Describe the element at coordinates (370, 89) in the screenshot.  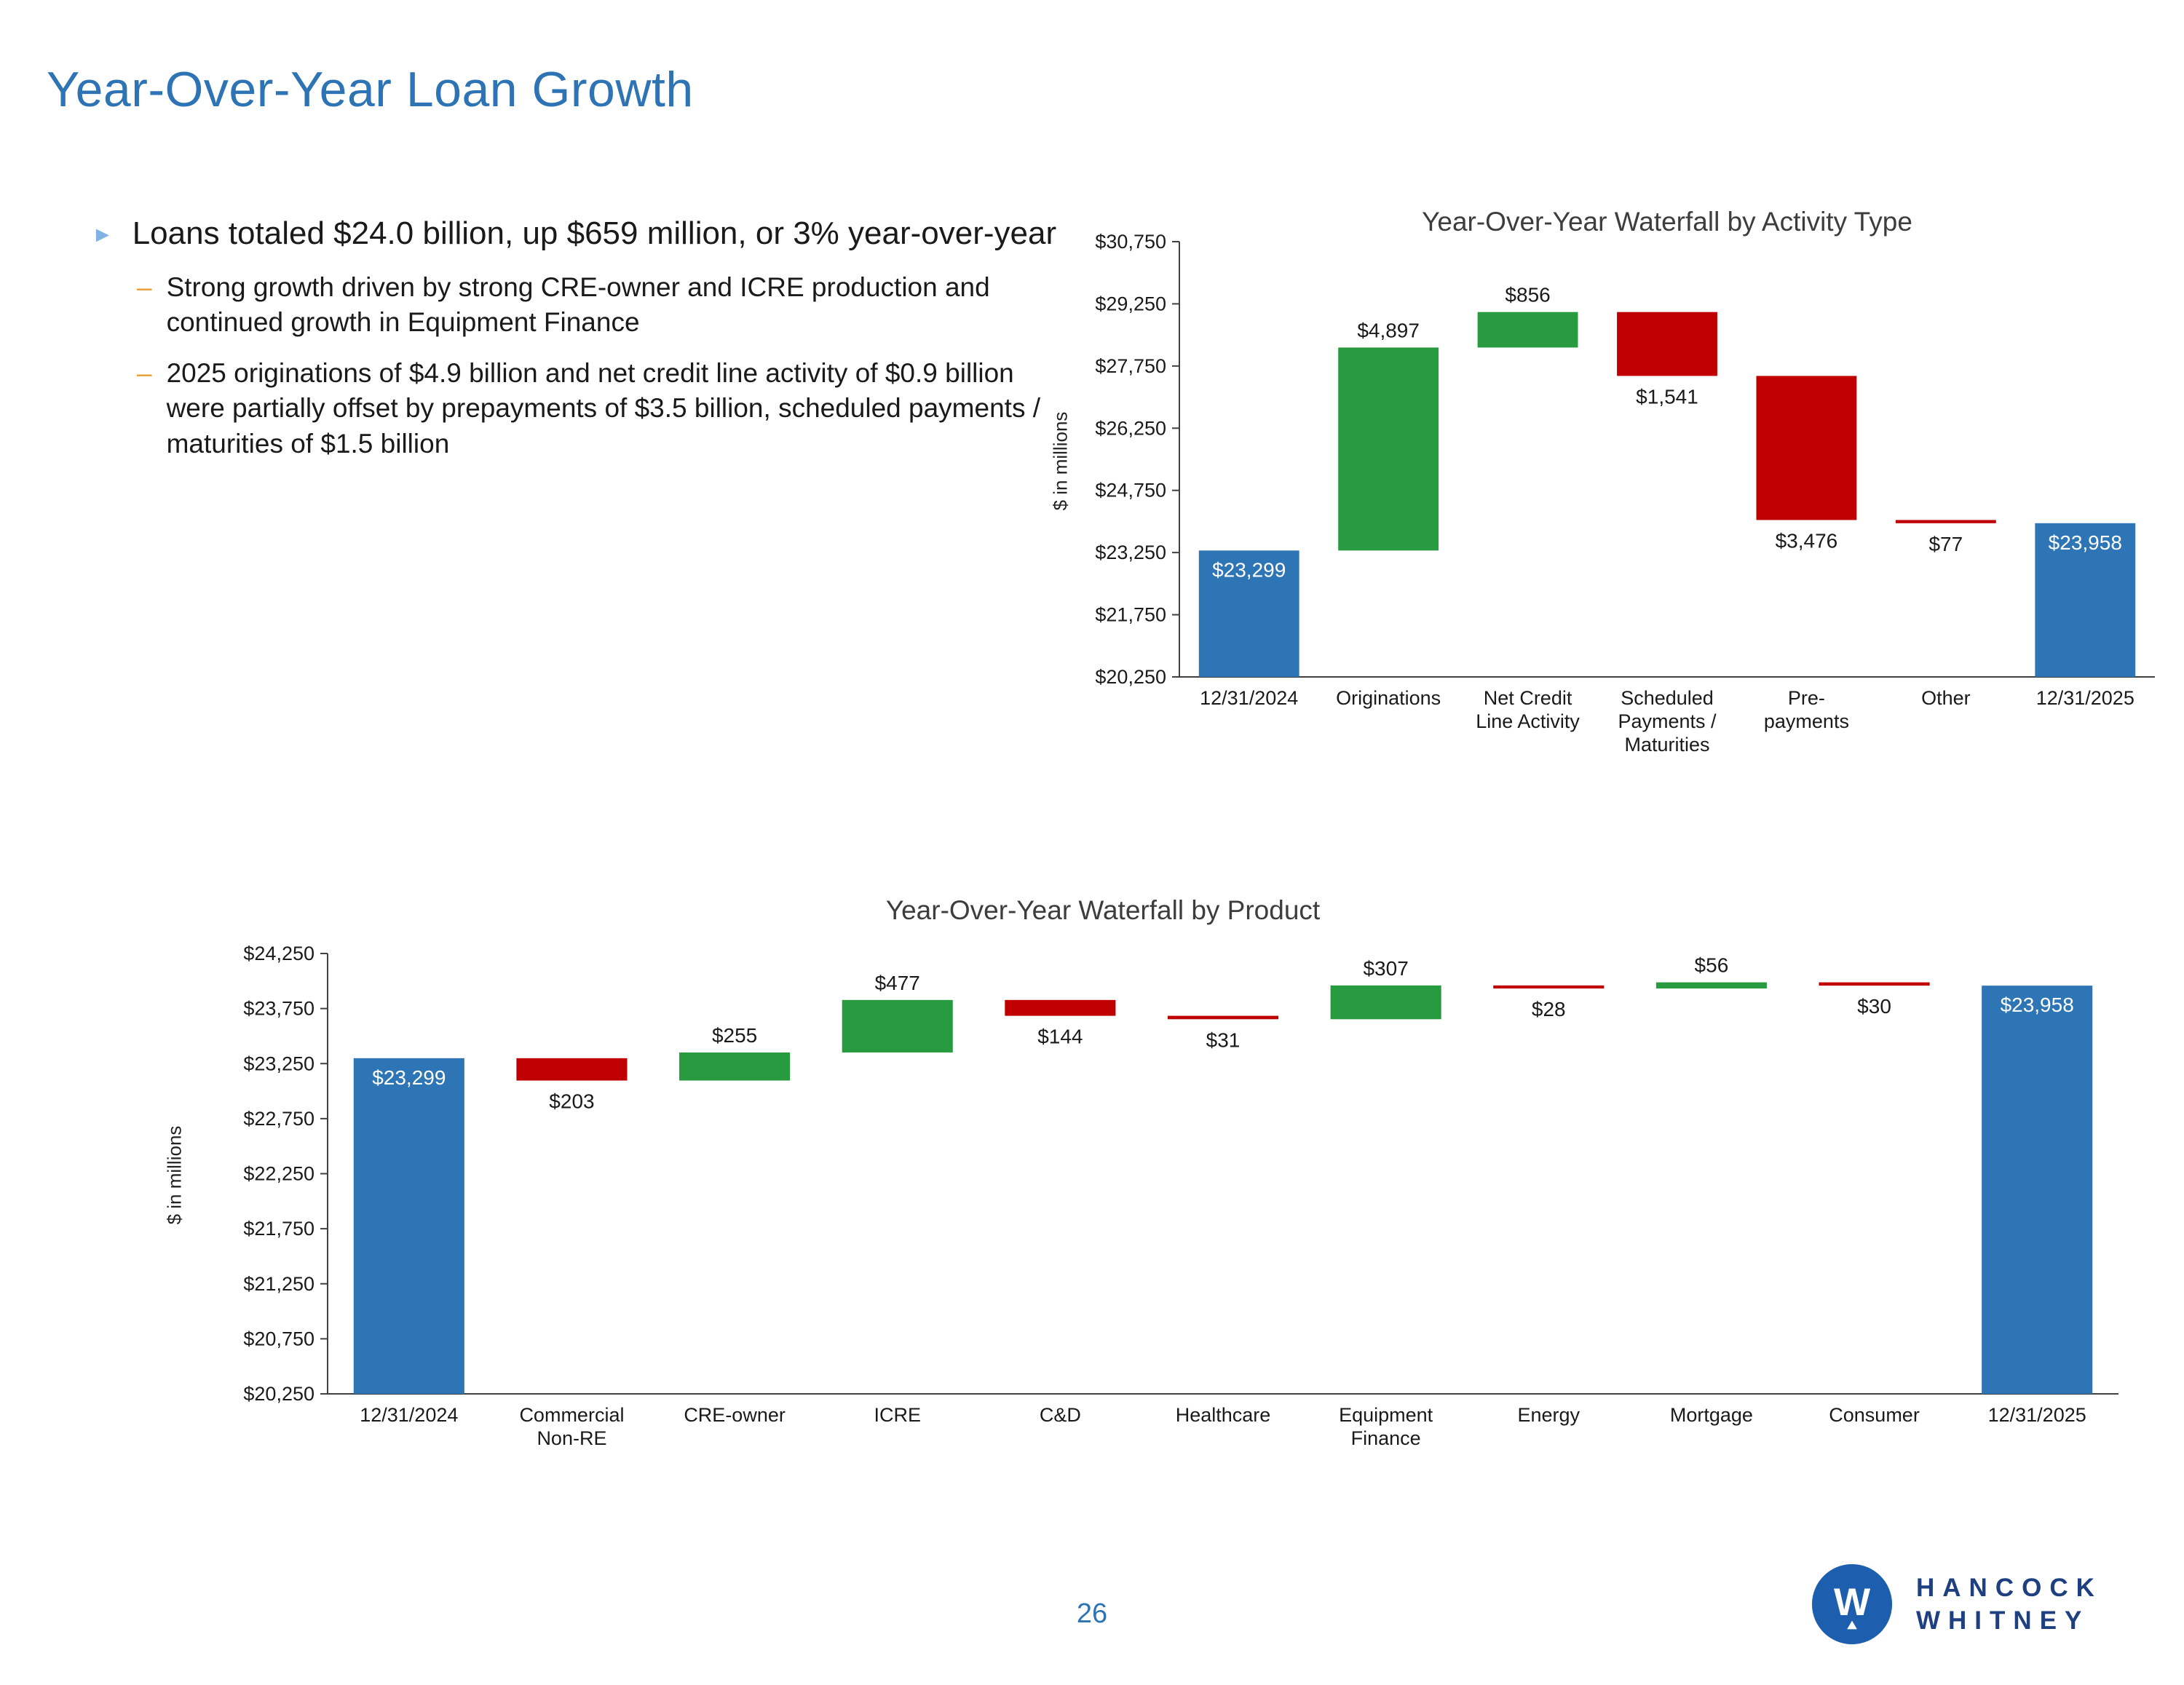
I see `slide-title: Year-Over-Year Loan Growth` at that location.